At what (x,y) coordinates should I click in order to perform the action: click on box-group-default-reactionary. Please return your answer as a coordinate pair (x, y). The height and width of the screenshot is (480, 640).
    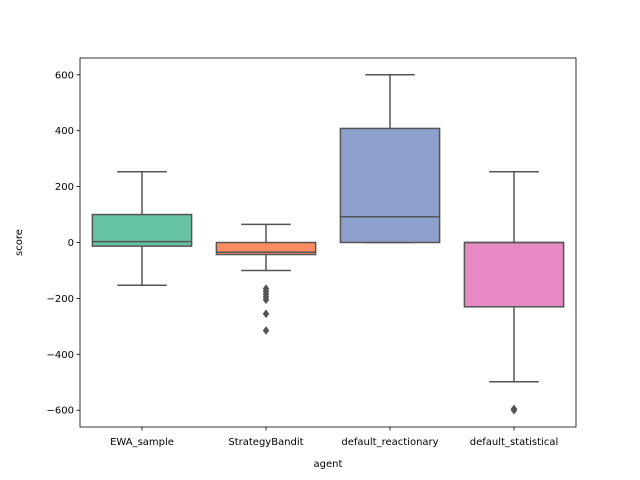
    Looking at the image, I should click on (390, 159).